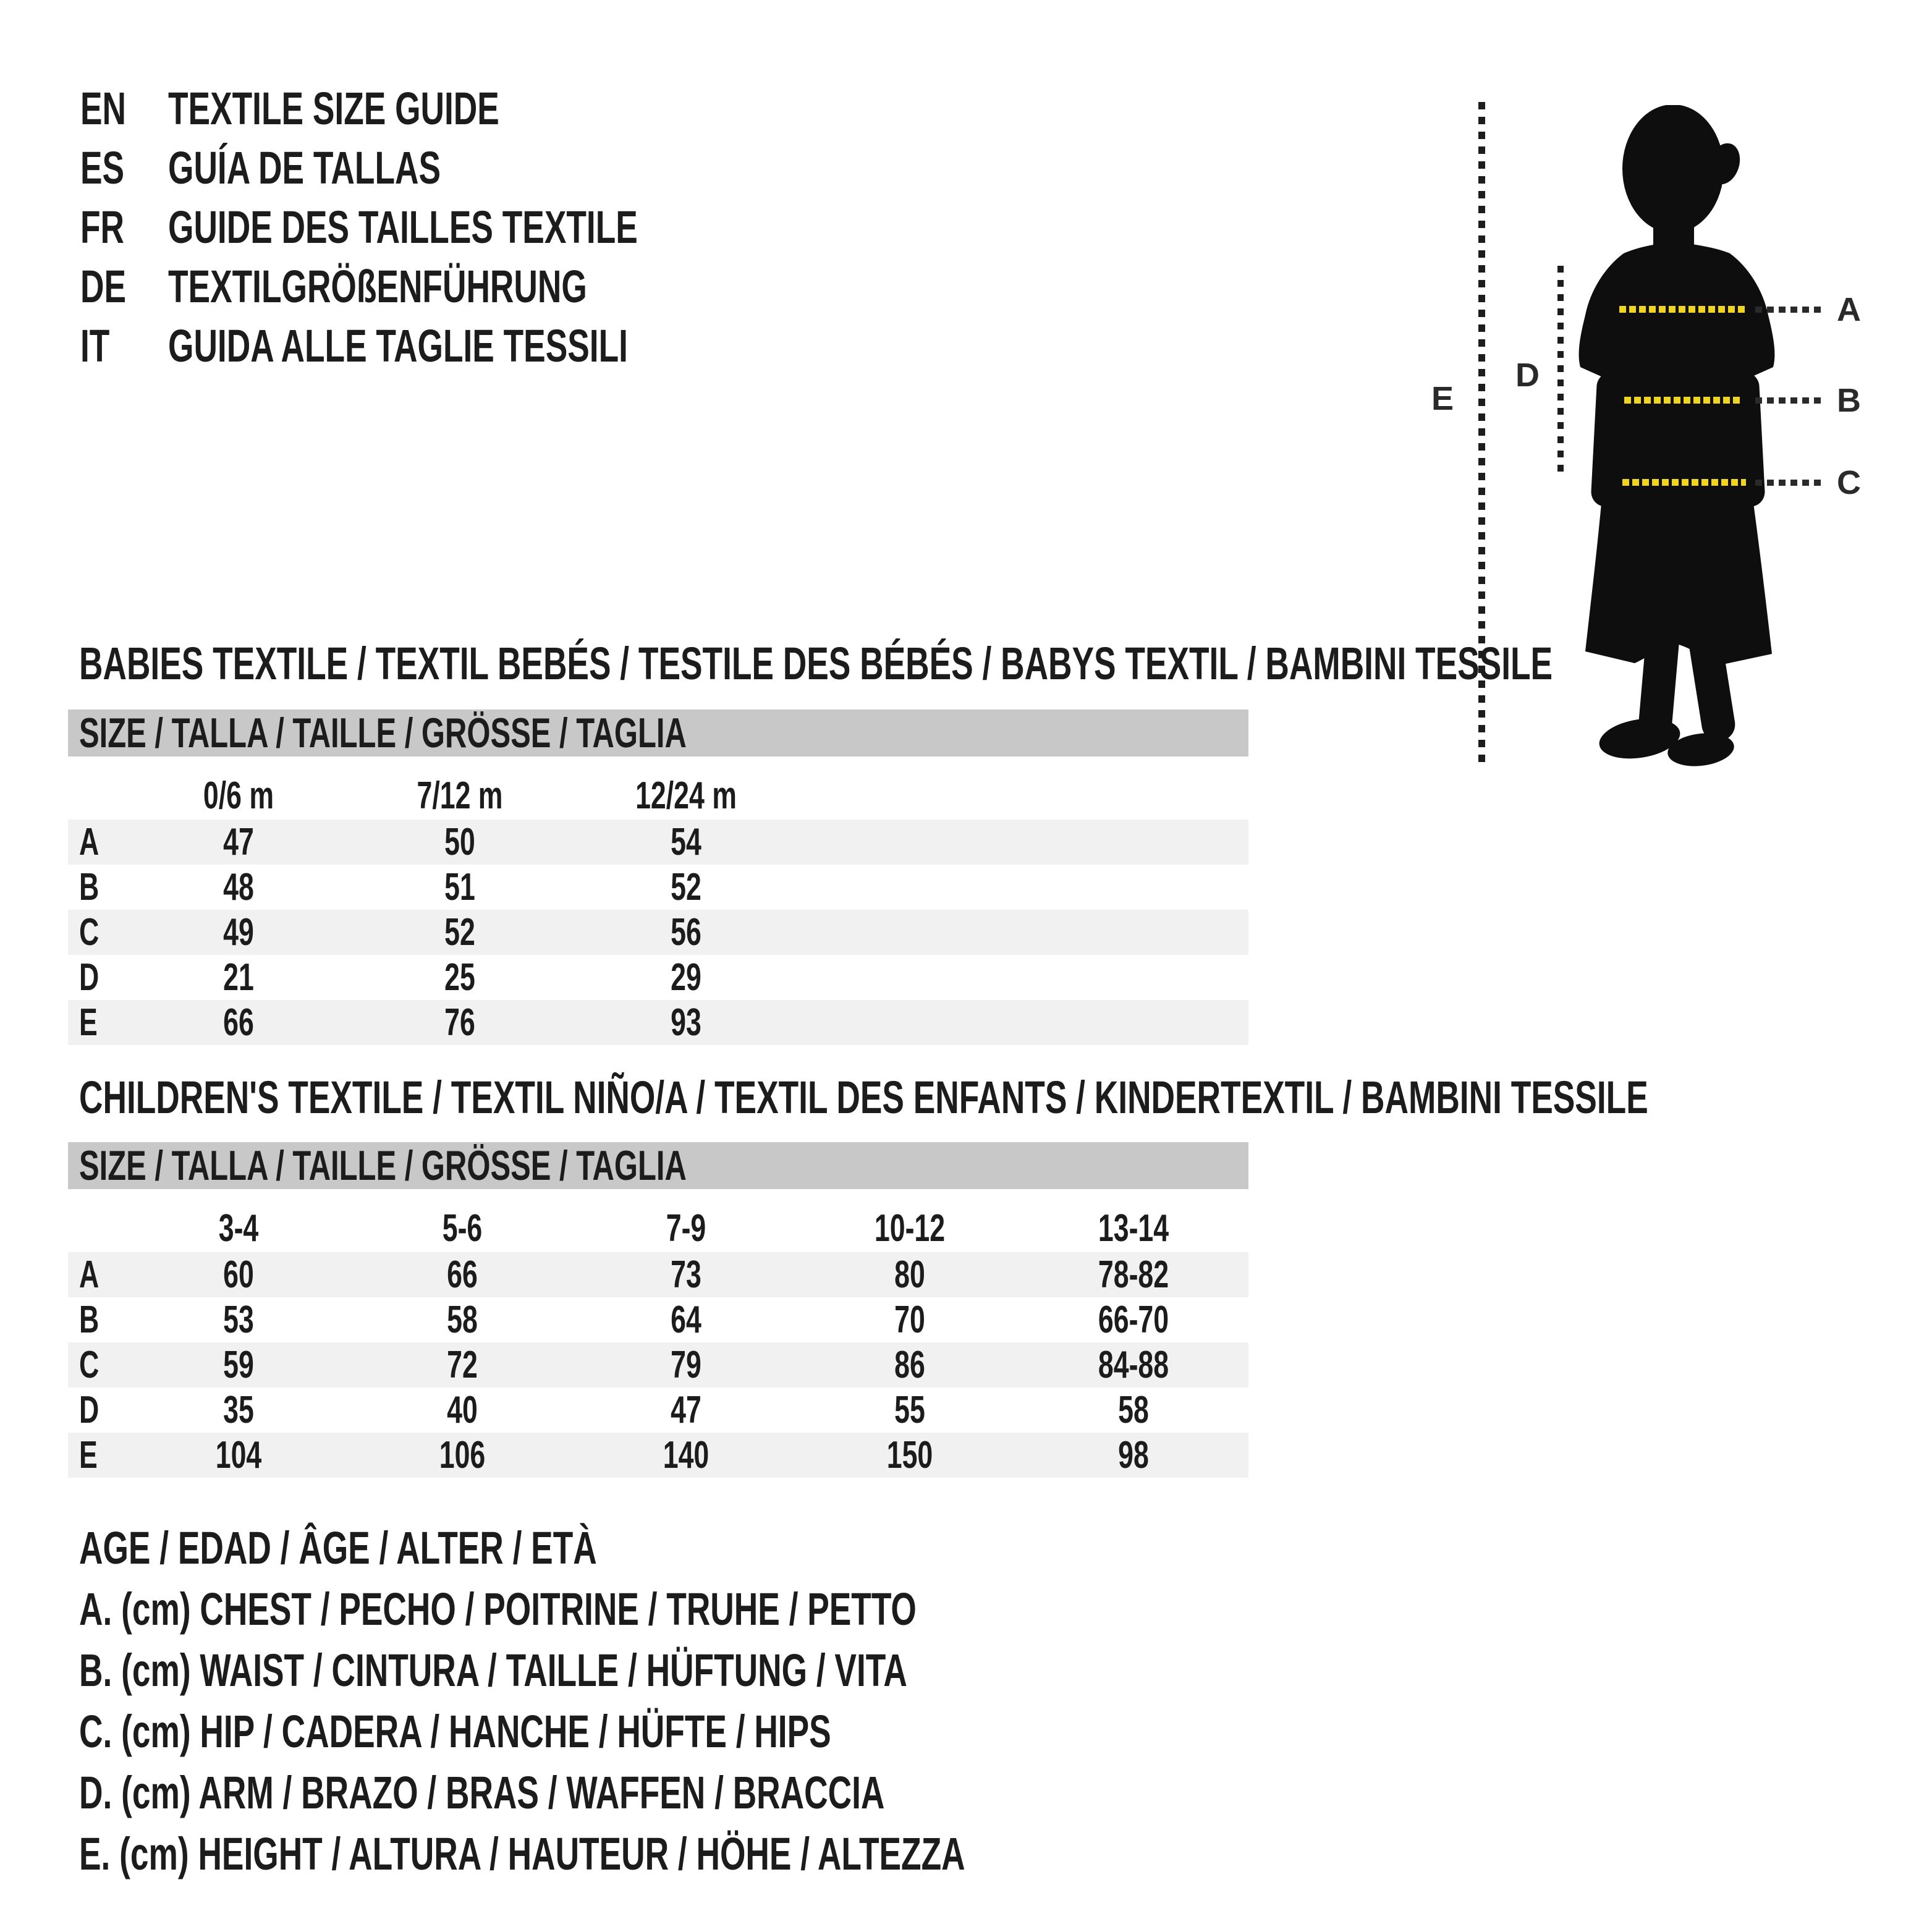  I want to click on table-cell: 59, so click(238, 1365).